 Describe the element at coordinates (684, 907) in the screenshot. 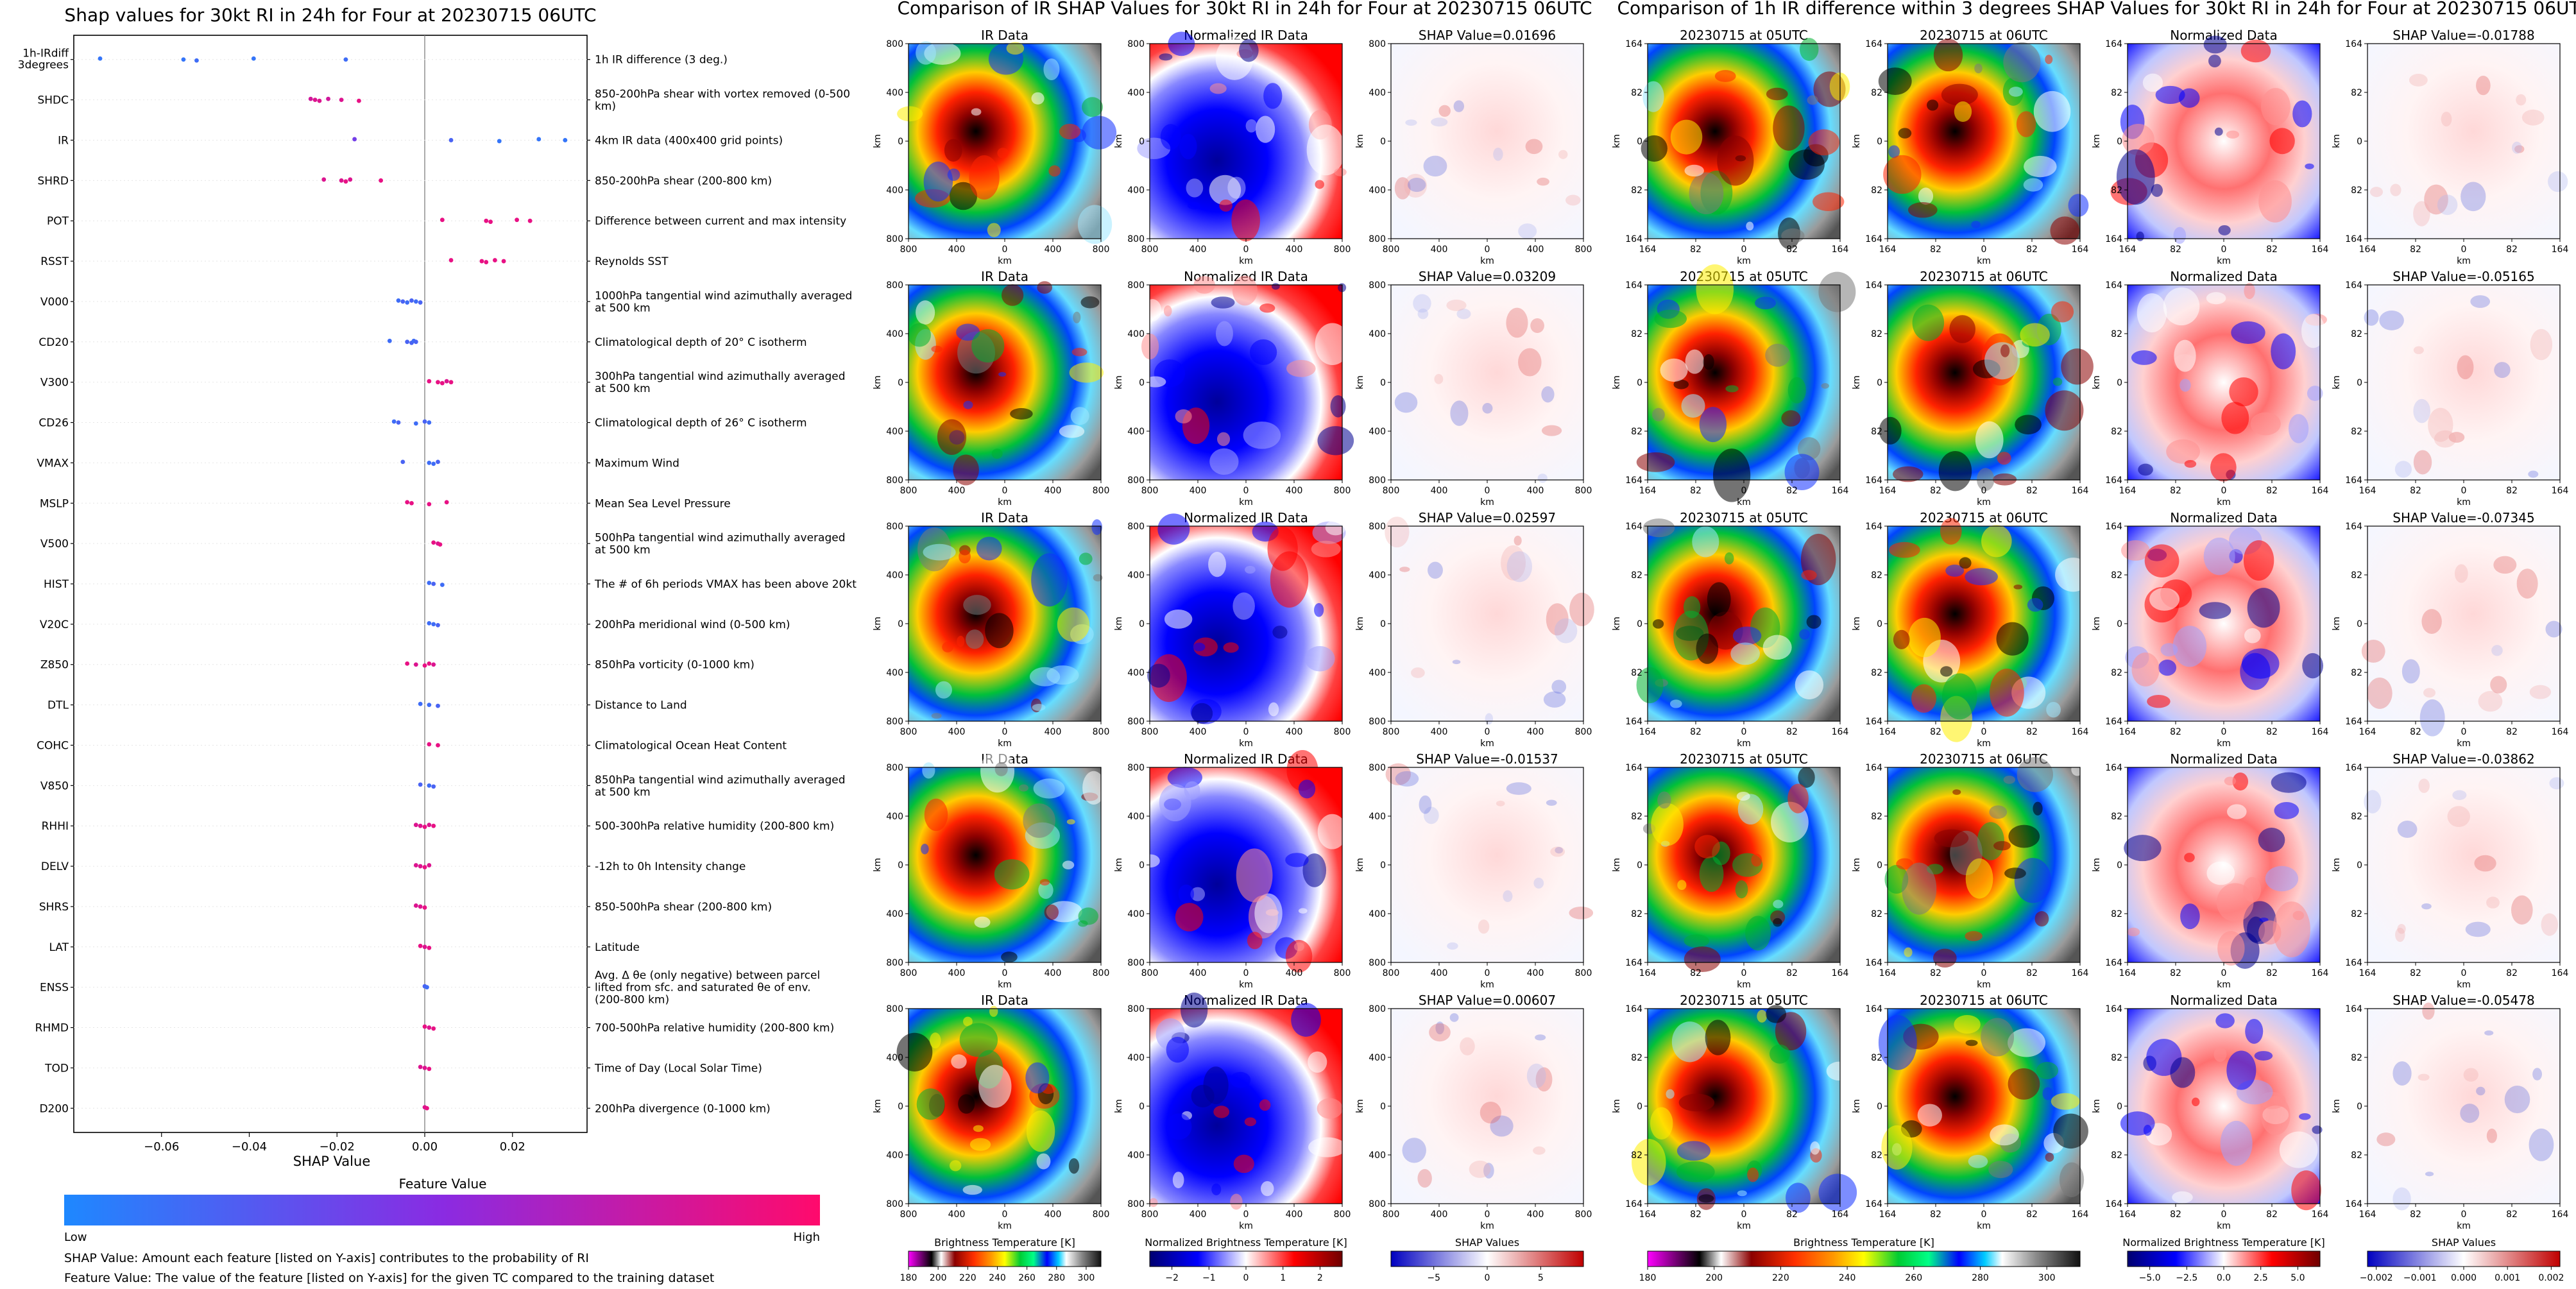

I see `feature-description: 850-500hPa shear (200-800 km)` at that location.